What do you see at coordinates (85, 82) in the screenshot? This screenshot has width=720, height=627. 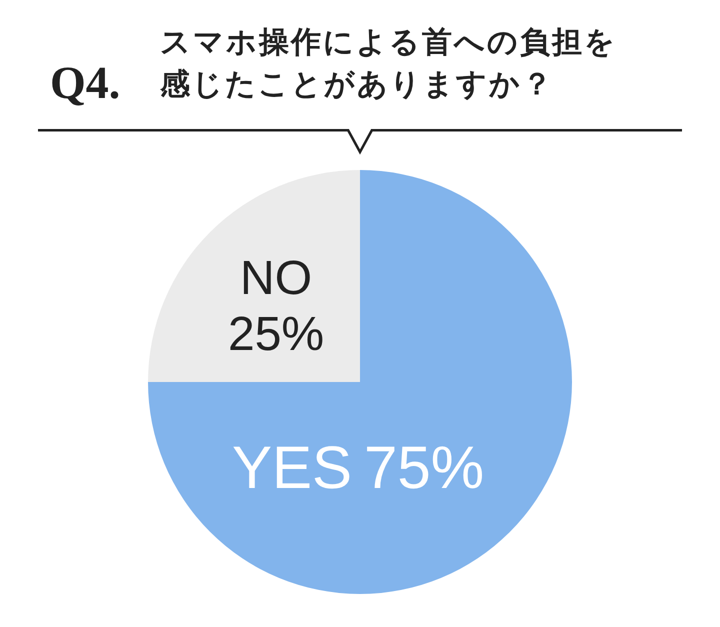 I see `title: Q4.` at bounding box center [85, 82].